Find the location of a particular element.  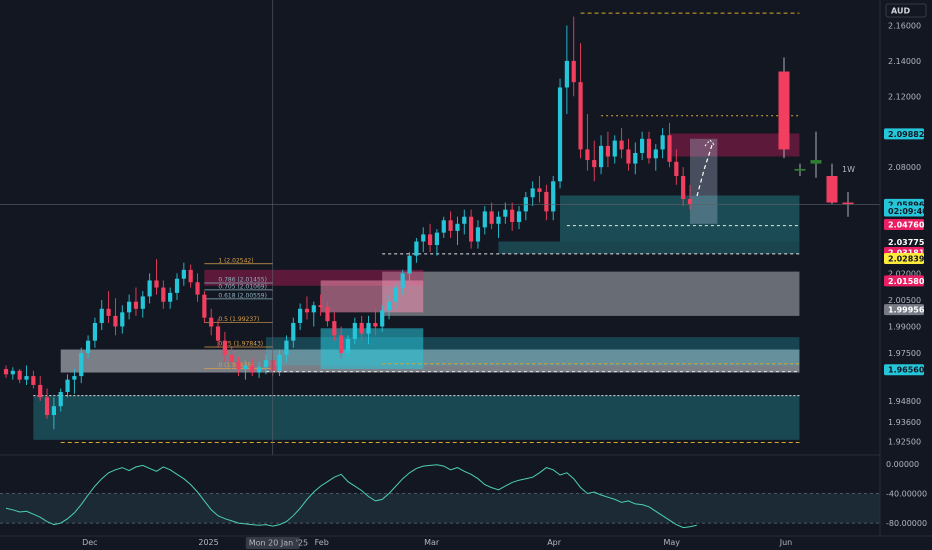

fib-label-4: 0.5 (1.99237) is located at coordinates (238, 319).